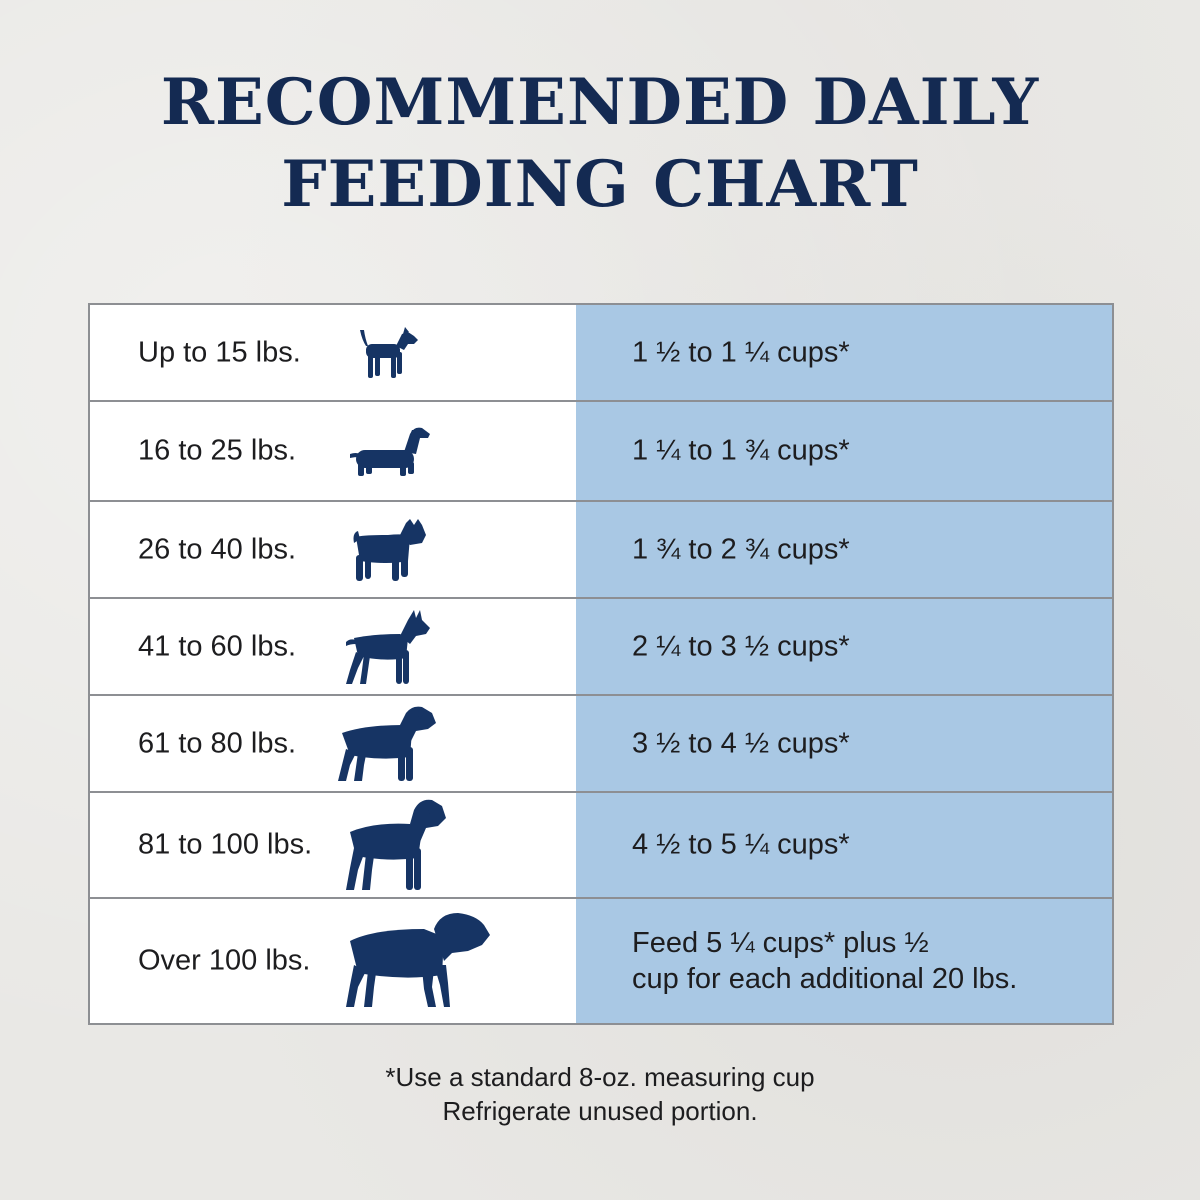 The height and width of the screenshot is (1200, 1200). I want to click on cups-cell: 4 ½ to 5 ¼ cups*, so click(844, 845).